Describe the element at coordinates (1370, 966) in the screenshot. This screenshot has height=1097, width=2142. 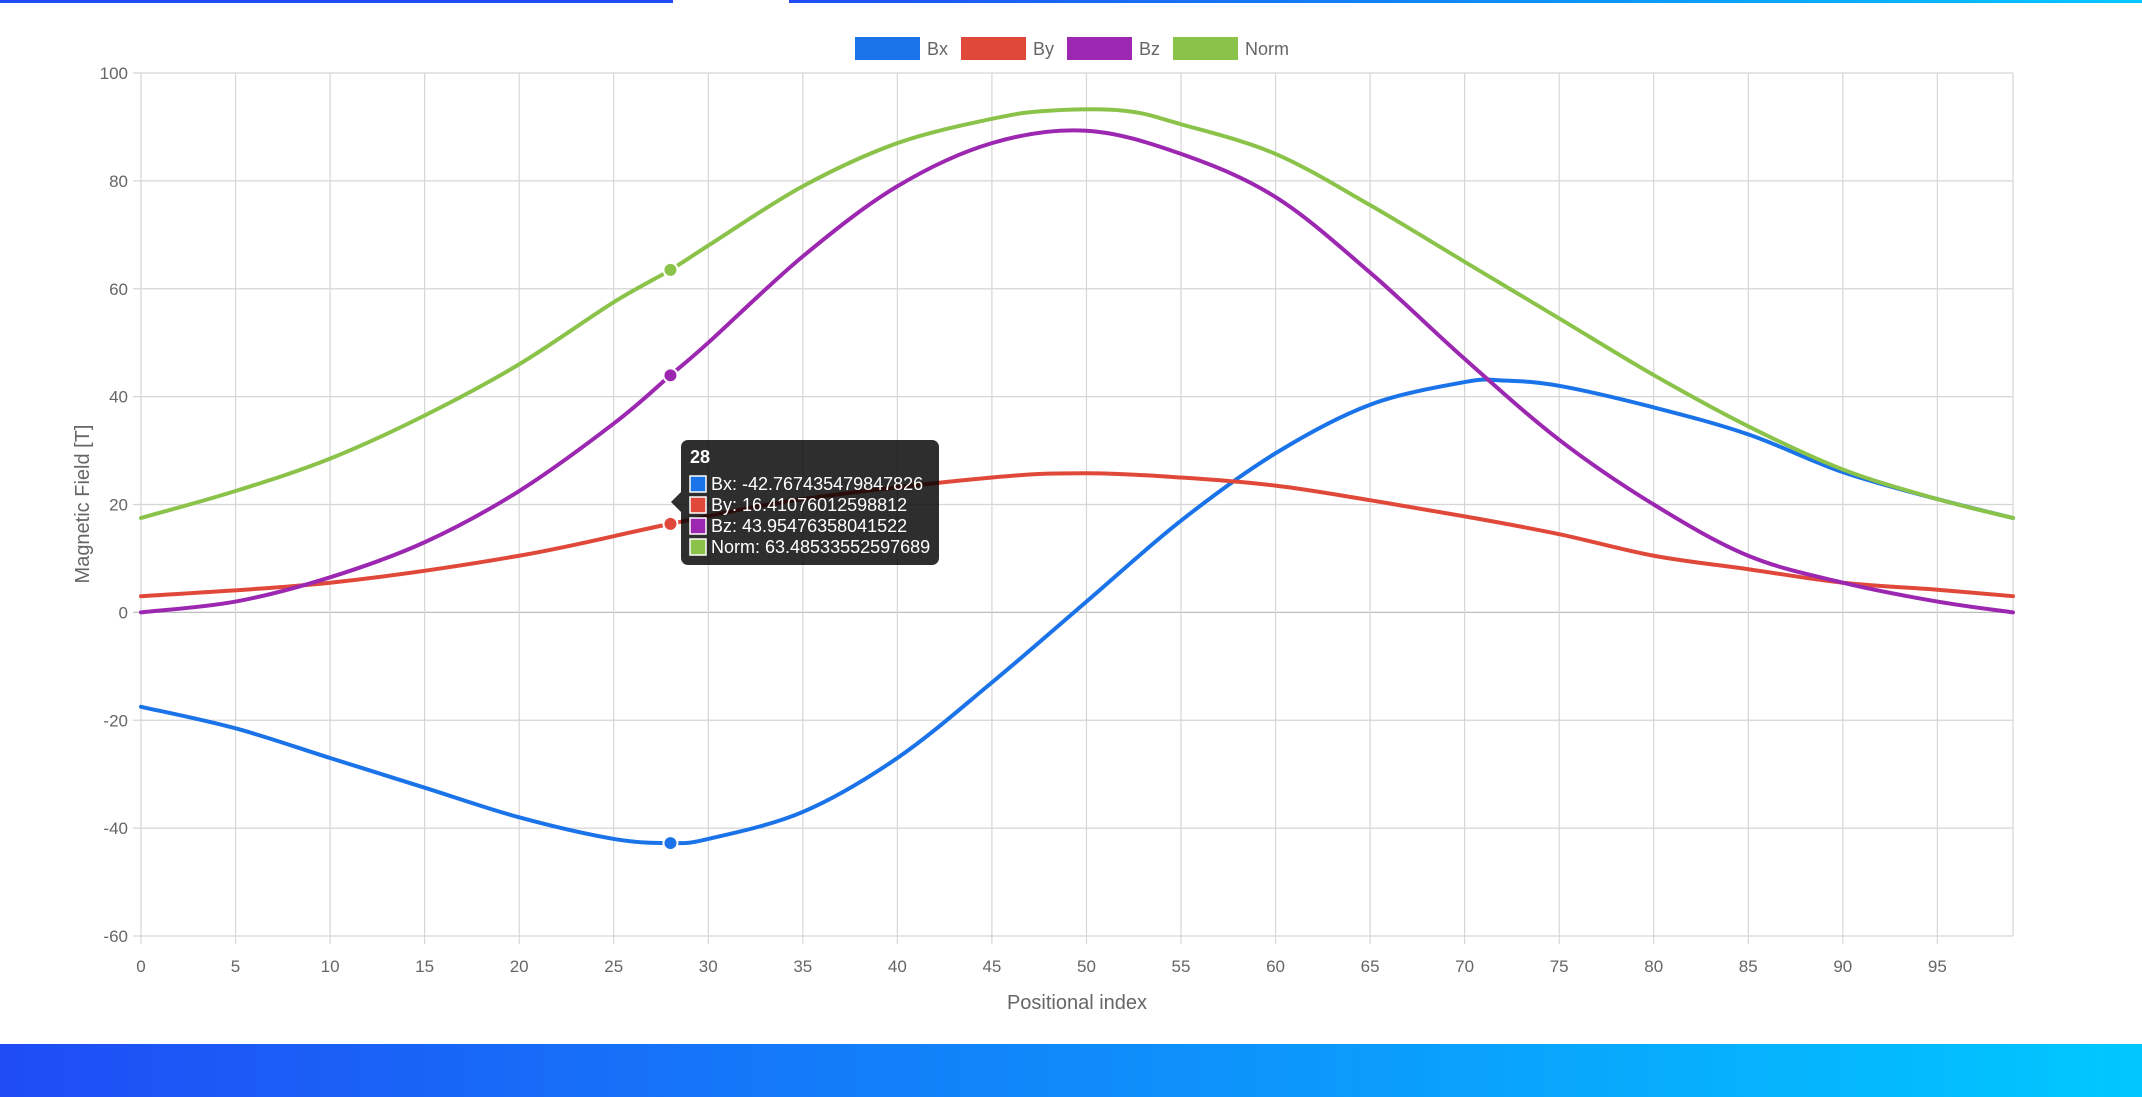
I see `x-tick-label: 65` at that location.